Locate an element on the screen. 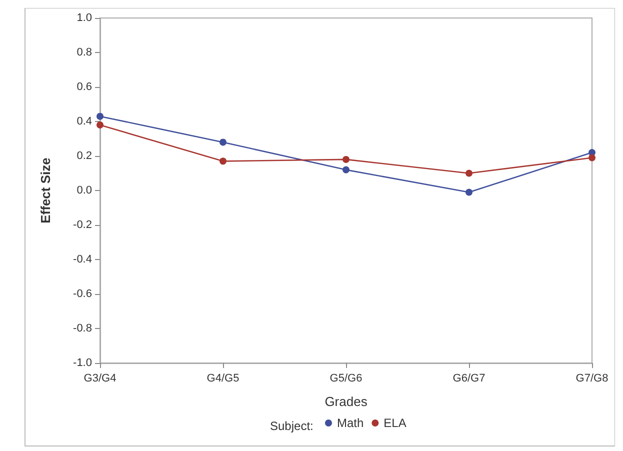 The width and height of the screenshot is (623, 451). x-tick-label: G4/G5 is located at coordinates (223, 378).